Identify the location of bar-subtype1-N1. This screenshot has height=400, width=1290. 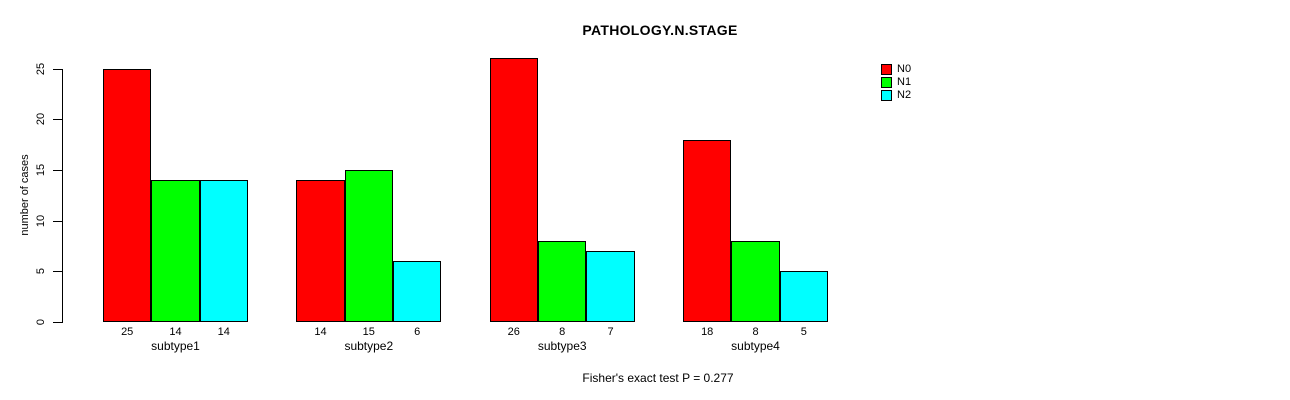
(175, 251).